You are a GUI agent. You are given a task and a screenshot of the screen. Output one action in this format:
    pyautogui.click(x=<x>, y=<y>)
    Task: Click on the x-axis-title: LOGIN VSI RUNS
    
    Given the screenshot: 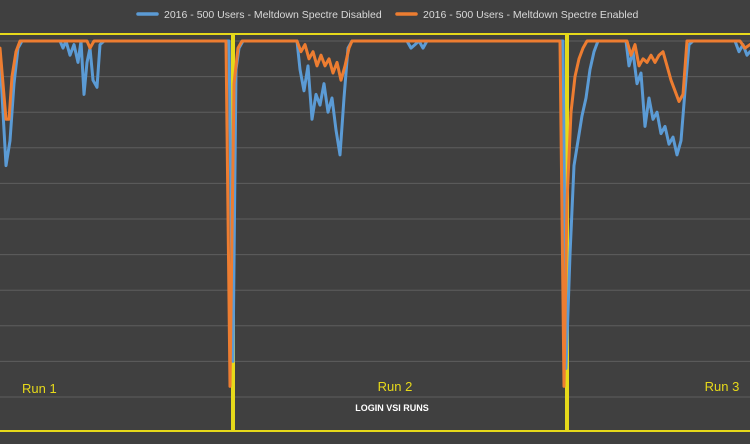 What is the action you would take?
    pyautogui.click(x=392, y=408)
    